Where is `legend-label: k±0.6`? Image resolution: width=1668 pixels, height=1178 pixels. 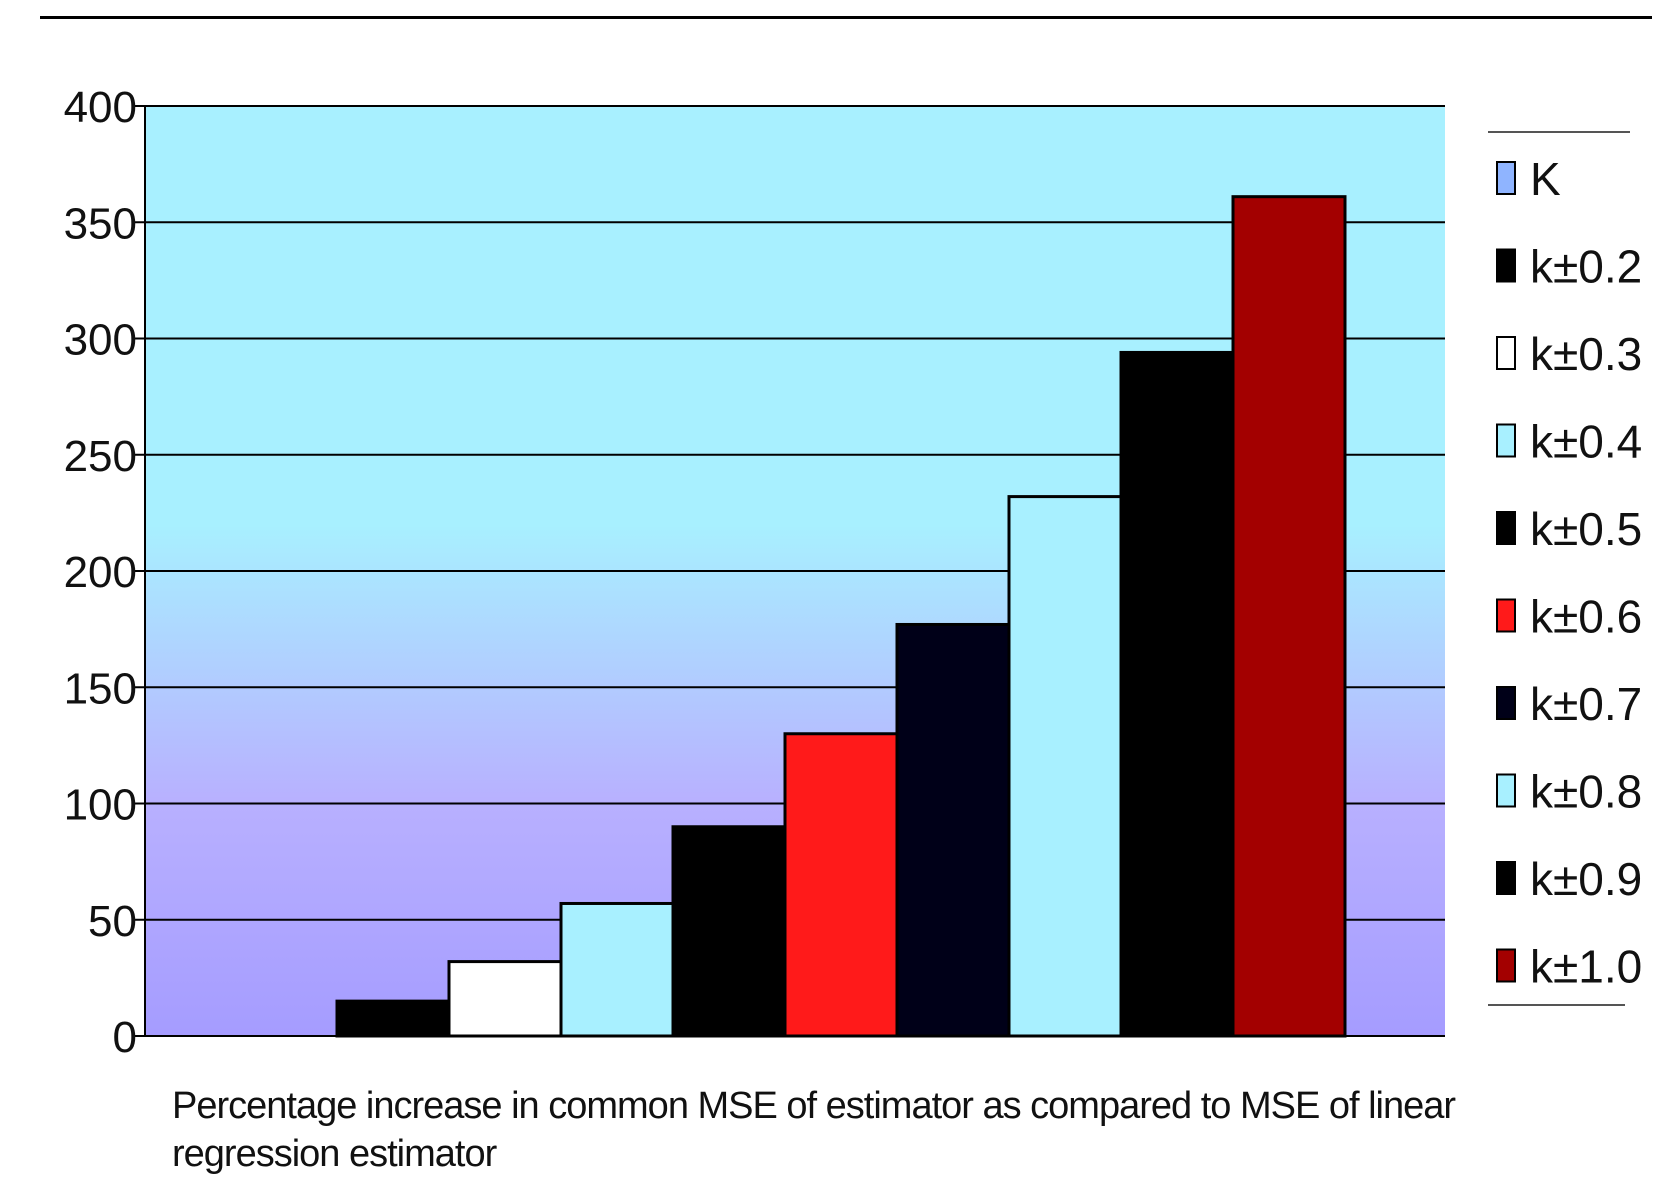
legend-label: k±0.6 is located at coordinates (1586, 617).